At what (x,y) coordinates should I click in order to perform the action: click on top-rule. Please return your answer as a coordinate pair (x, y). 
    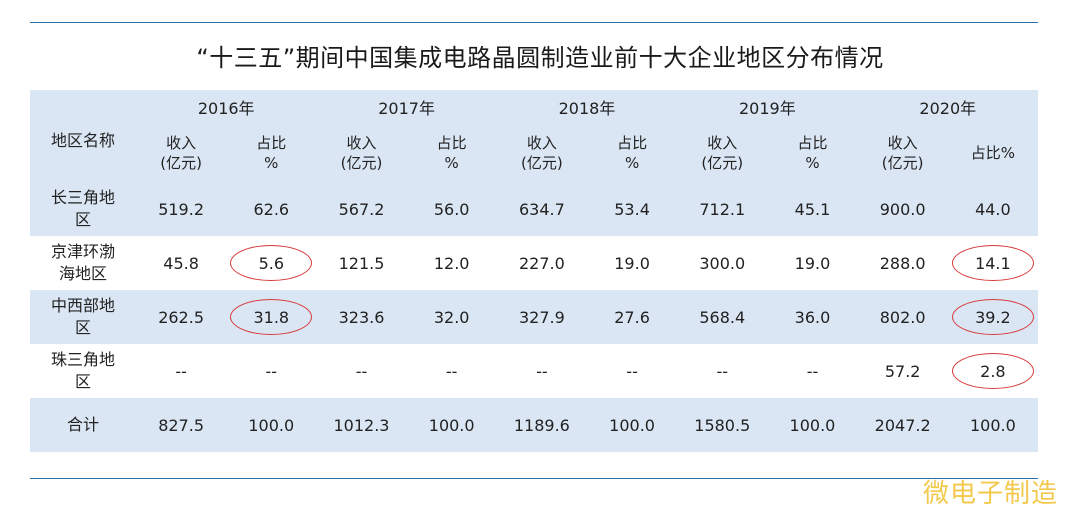
    Looking at the image, I should click on (534, 22).